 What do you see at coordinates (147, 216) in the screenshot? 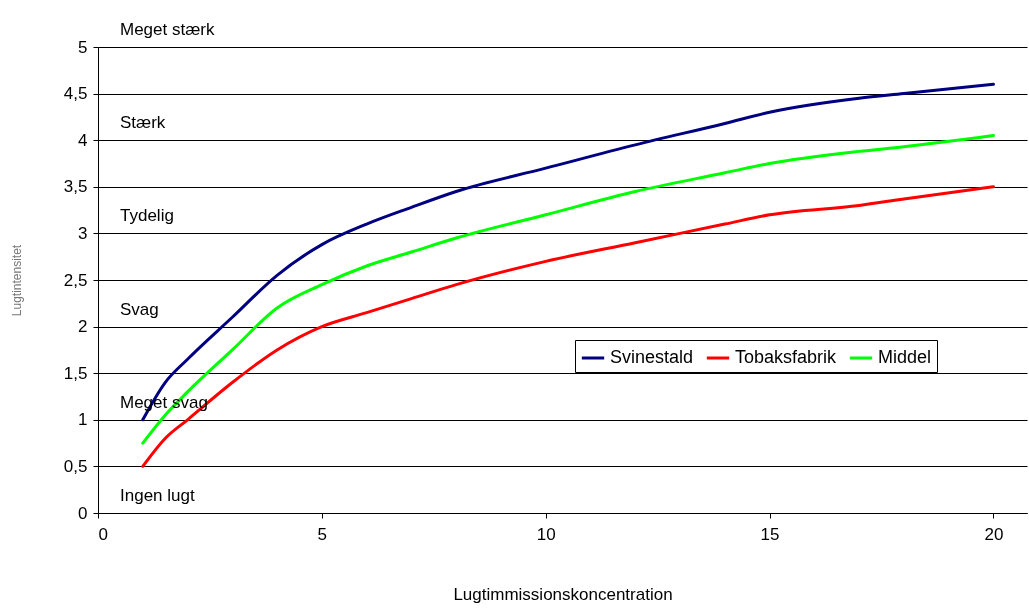
I see `annotation: Tydelig` at bounding box center [147, 216].